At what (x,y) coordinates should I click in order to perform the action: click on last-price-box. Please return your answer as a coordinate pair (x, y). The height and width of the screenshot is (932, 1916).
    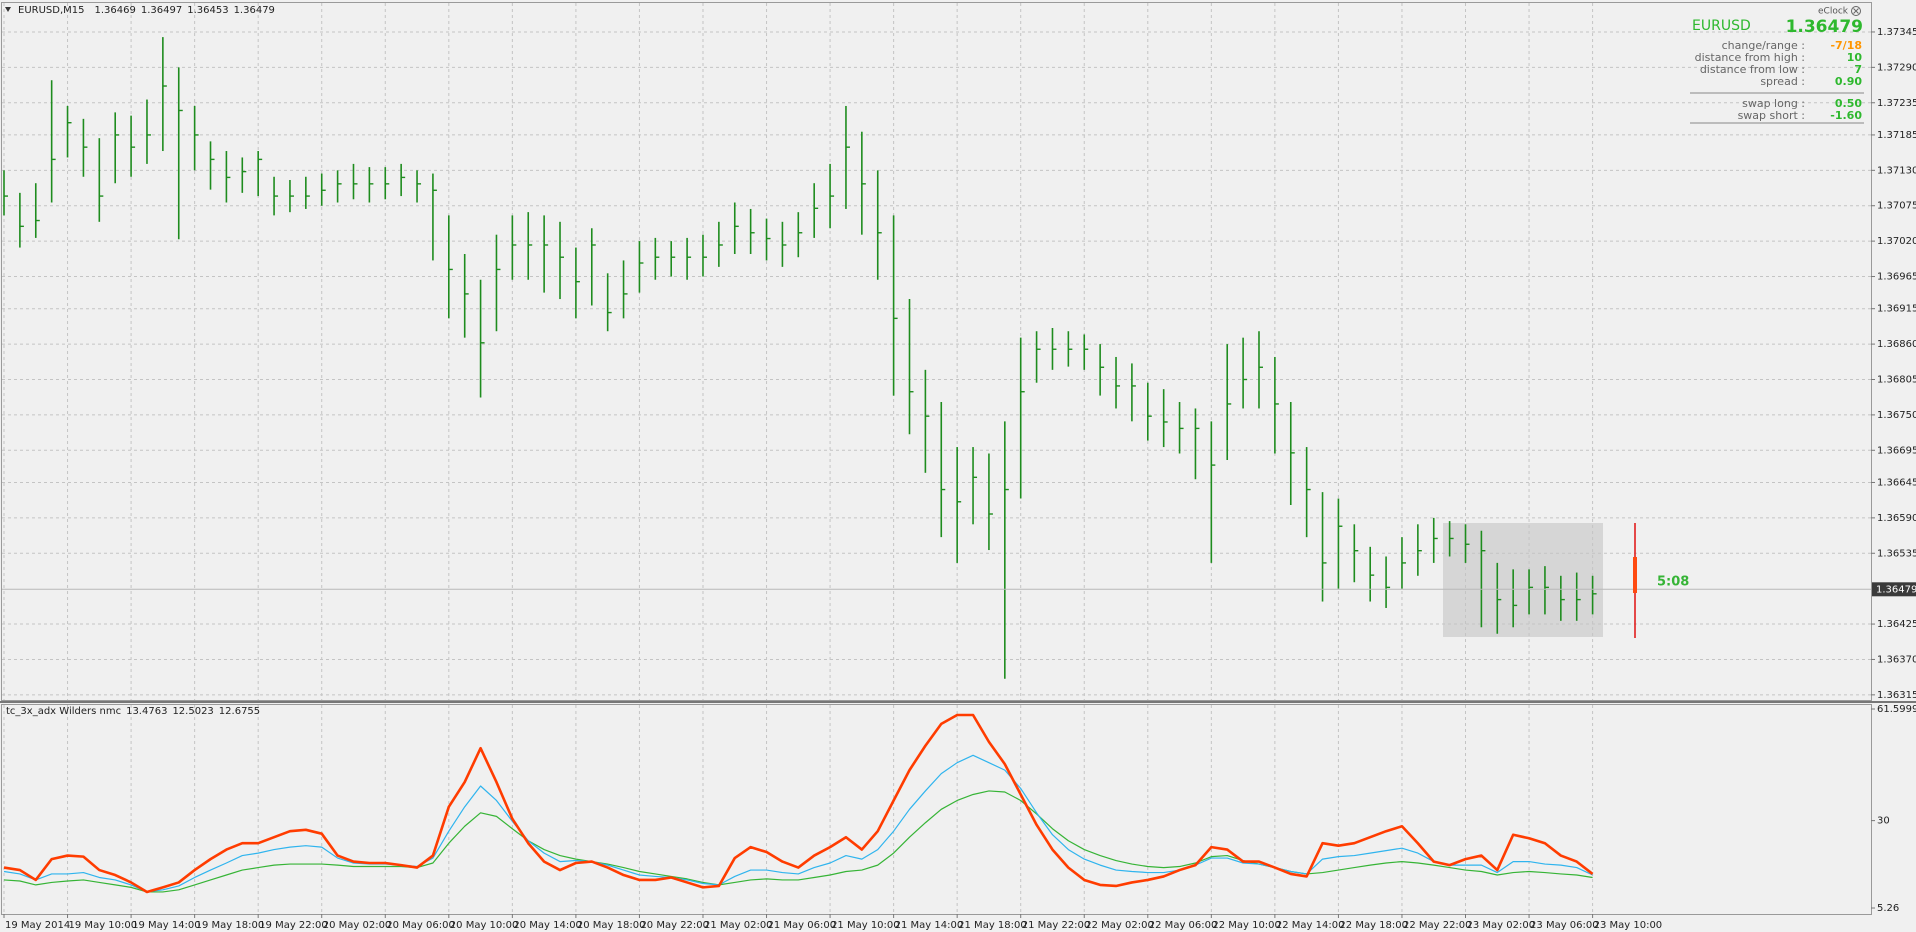
    Looking at the image, I should click on (1894, 589).